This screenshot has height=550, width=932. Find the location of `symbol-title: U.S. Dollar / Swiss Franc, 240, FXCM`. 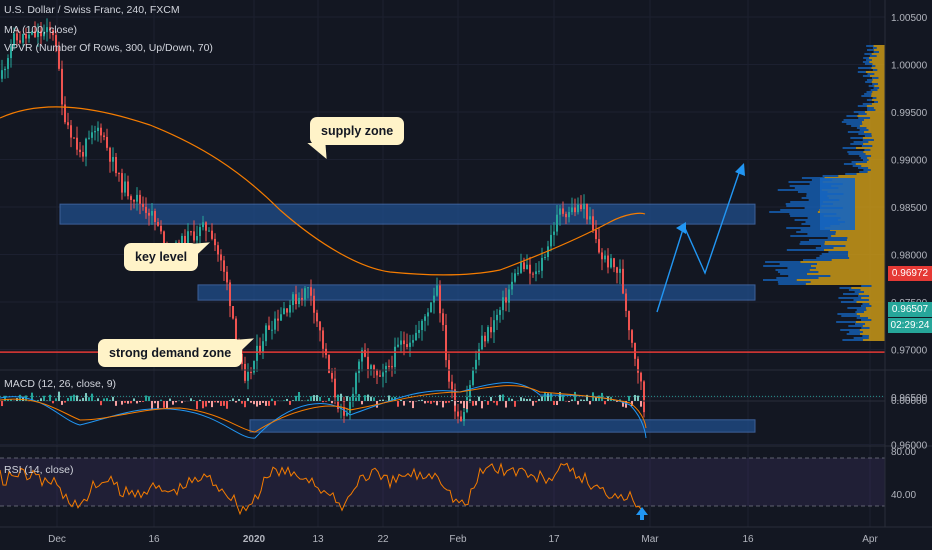

symbol-title: U.S. Dollar / Swiss Franc, 240, FXCM is located at coordinates (92, 10).